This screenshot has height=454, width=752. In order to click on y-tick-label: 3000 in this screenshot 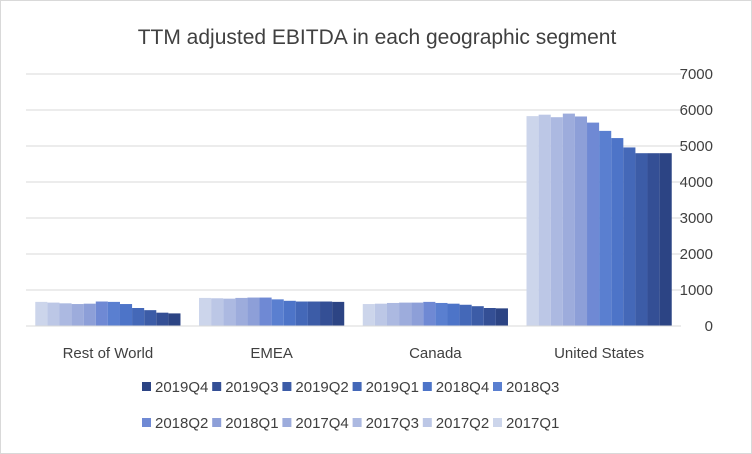, I will do `click(696, 218)`.